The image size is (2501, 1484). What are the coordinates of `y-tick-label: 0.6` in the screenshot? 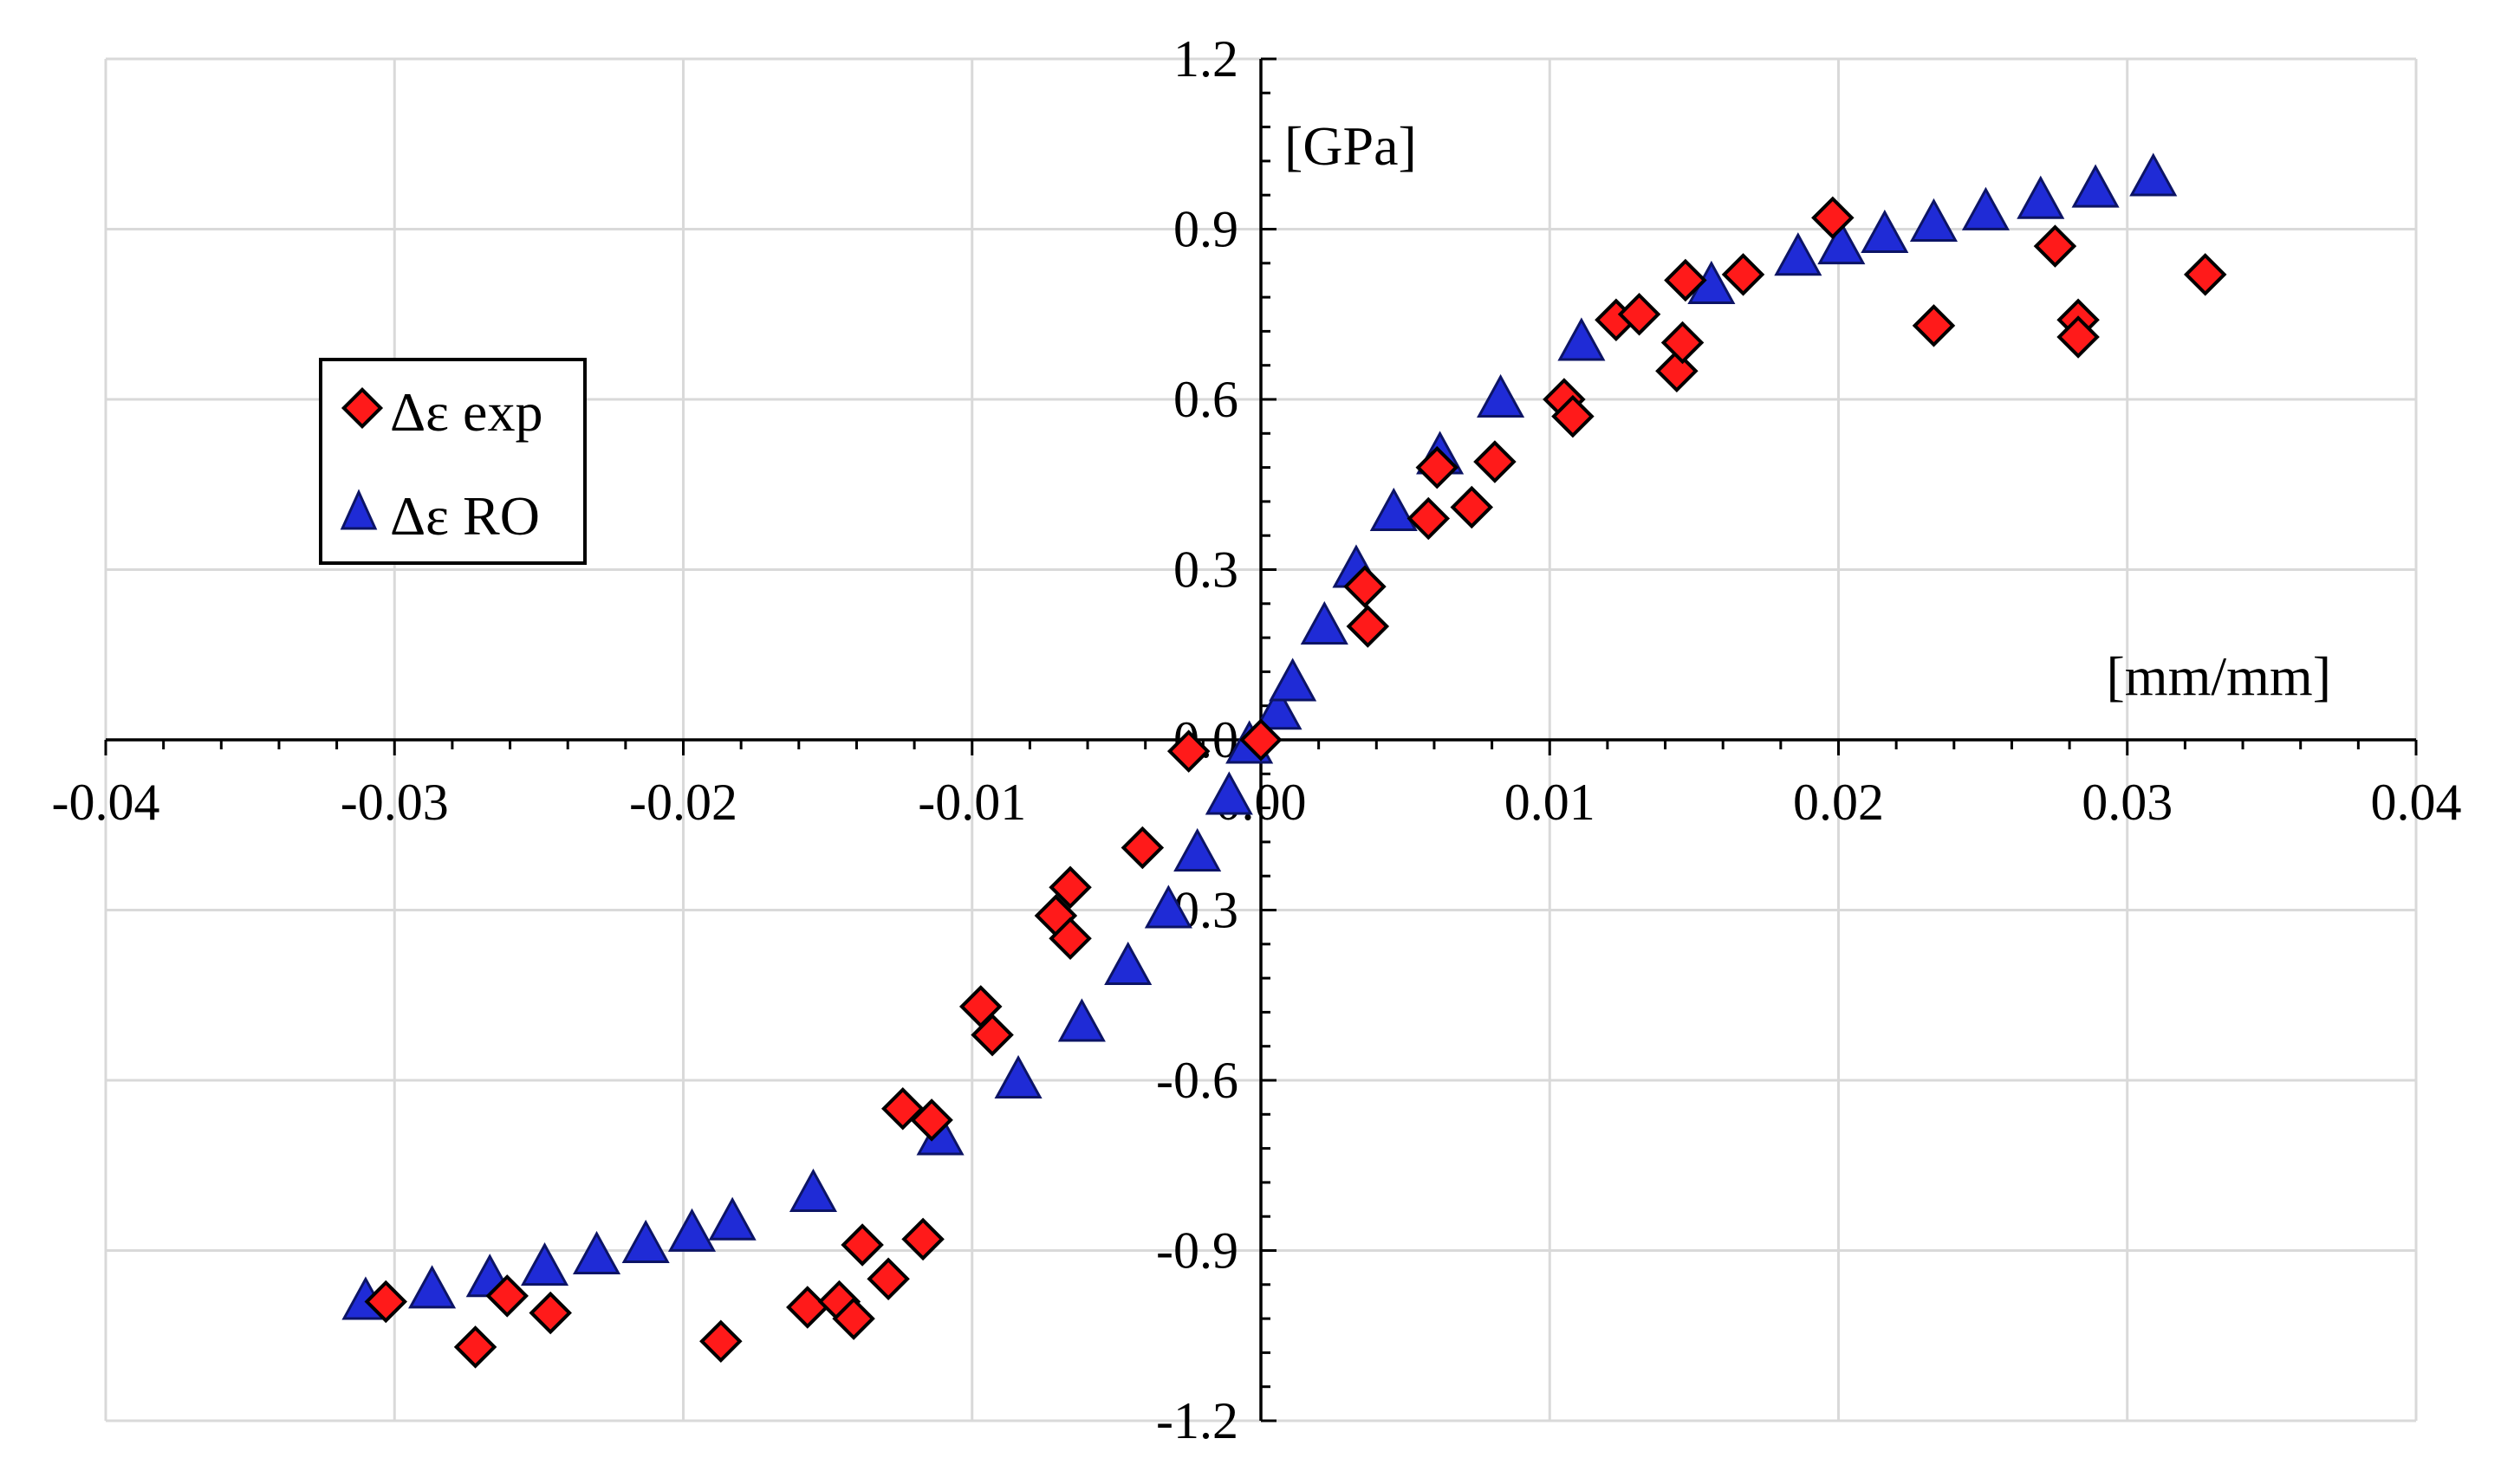 It's located at (1205, 399).